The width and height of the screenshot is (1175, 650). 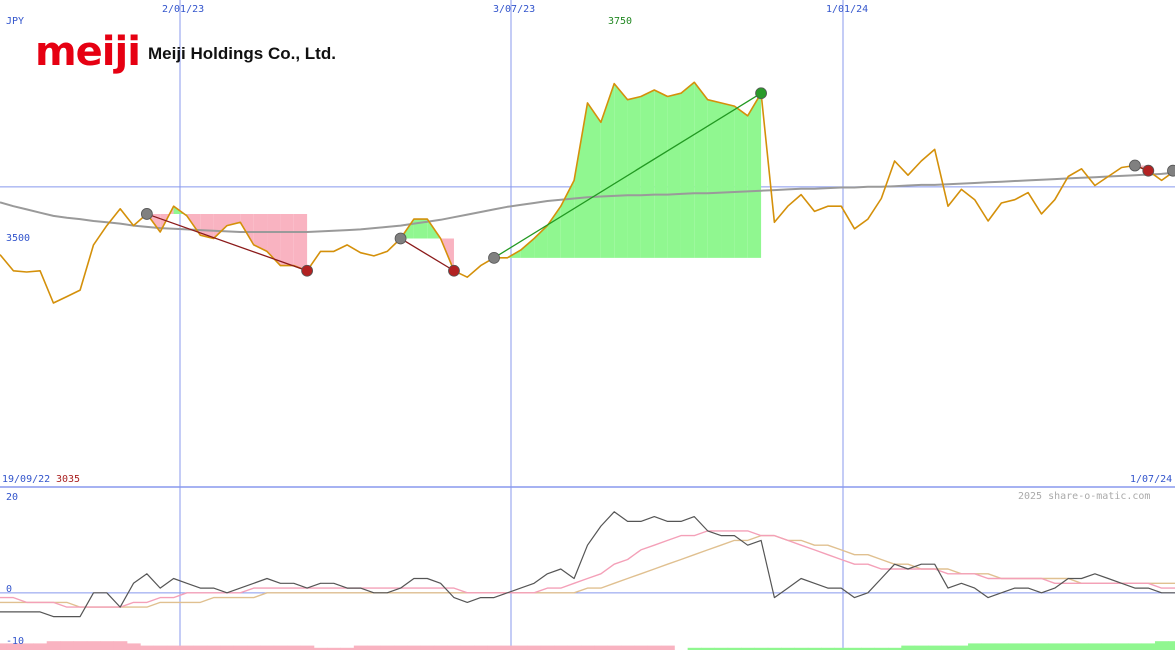 What do you see at coordinates (1151, 479) in the screenshot?
I see `x-end-label: 1/07/24` at bounding box center [1151, 479].